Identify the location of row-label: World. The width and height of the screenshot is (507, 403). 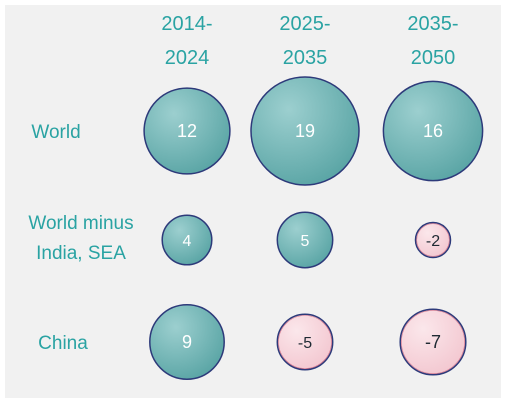
(55, 132).